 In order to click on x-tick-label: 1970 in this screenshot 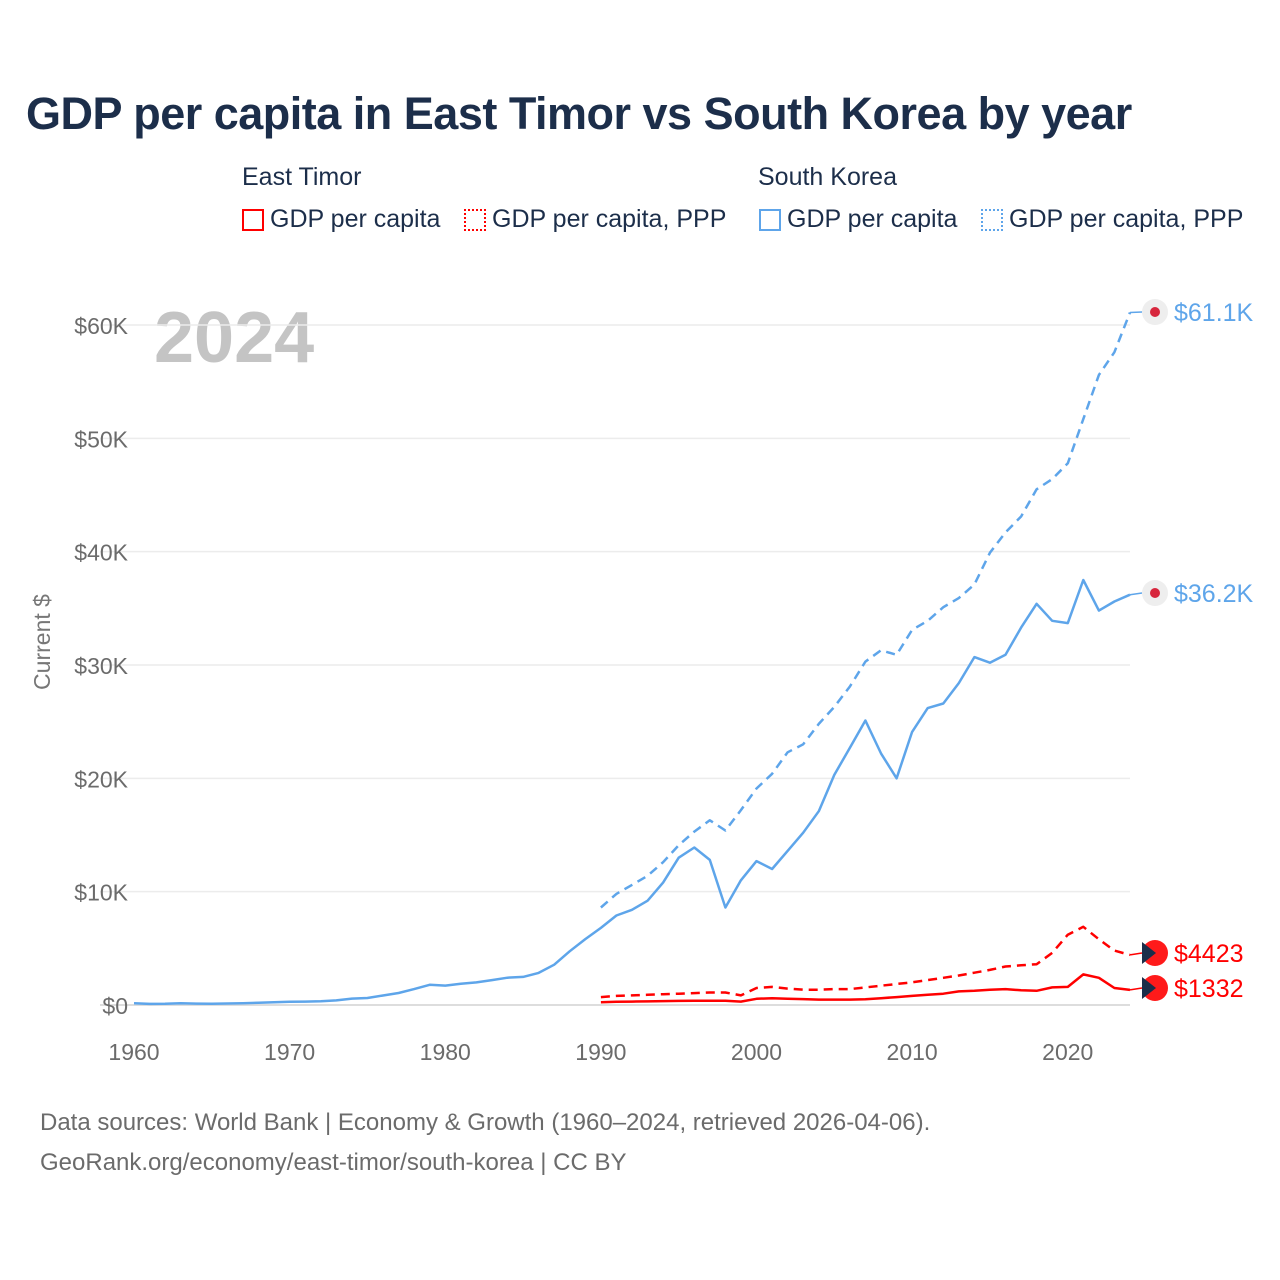, I will do `click(289, 1052)`.